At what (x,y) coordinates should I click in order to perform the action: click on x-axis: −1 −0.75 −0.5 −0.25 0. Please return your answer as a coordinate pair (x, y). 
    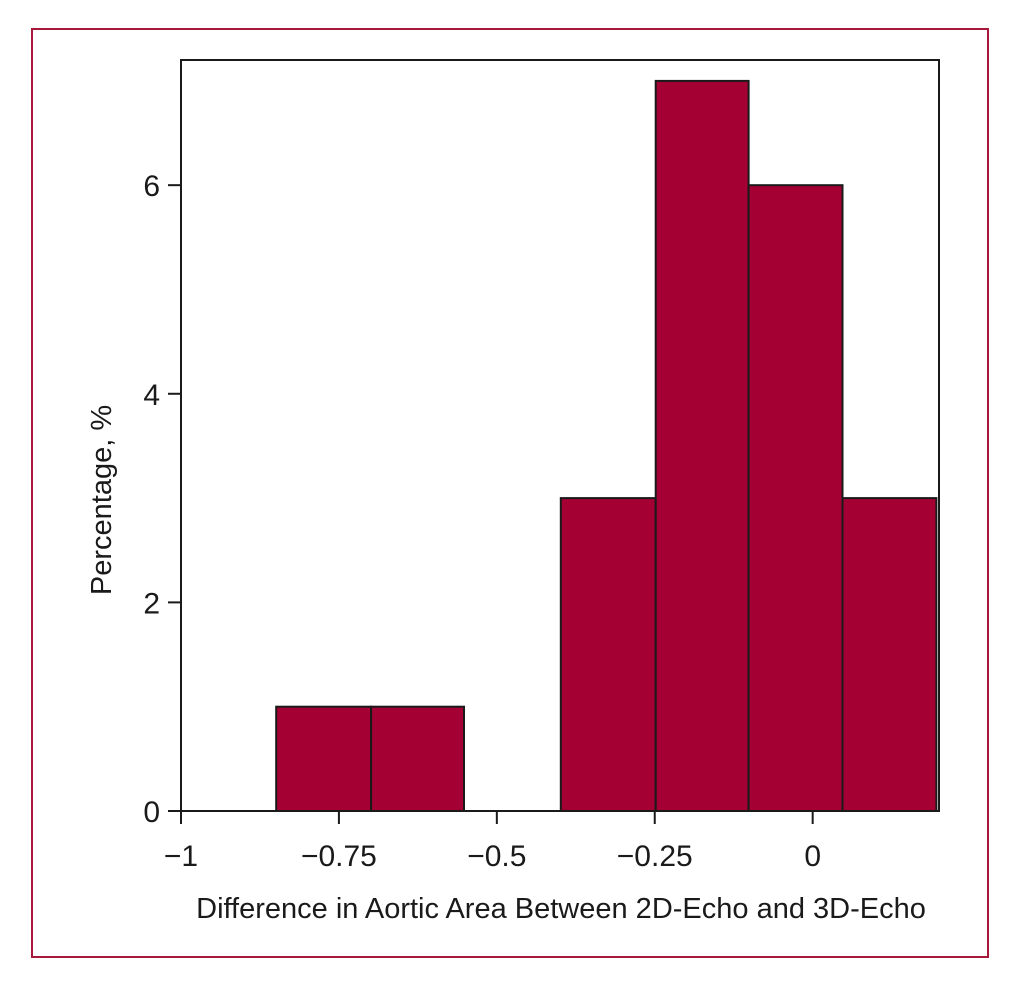
    Looking at the image, I should click on (492, 842).